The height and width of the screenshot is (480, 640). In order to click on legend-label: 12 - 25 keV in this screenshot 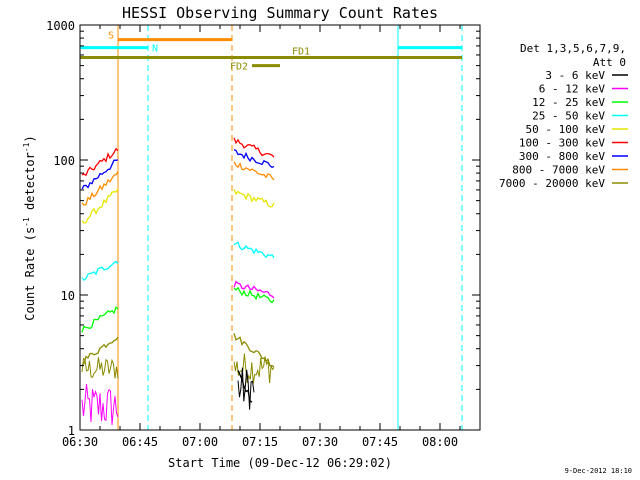, I will do `click(568, 102)`.